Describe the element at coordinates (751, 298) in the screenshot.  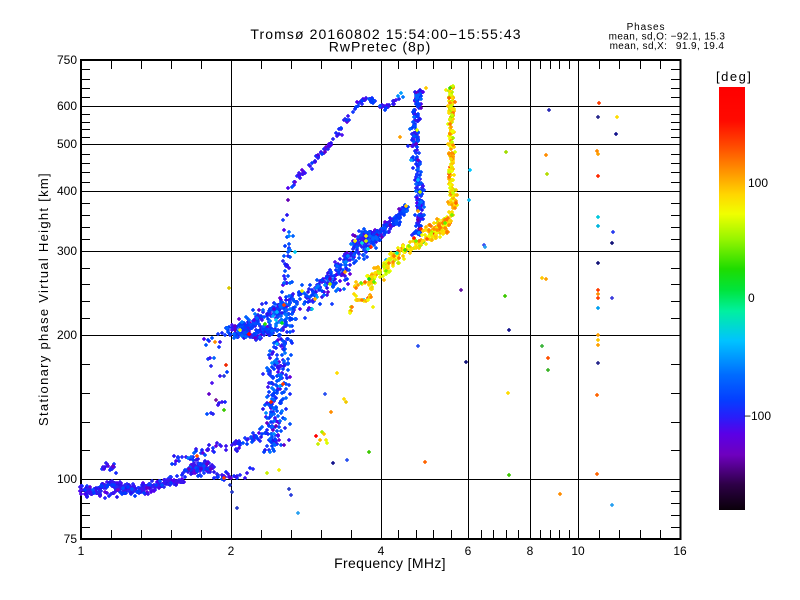
I see `svg-text: 0` at that location.